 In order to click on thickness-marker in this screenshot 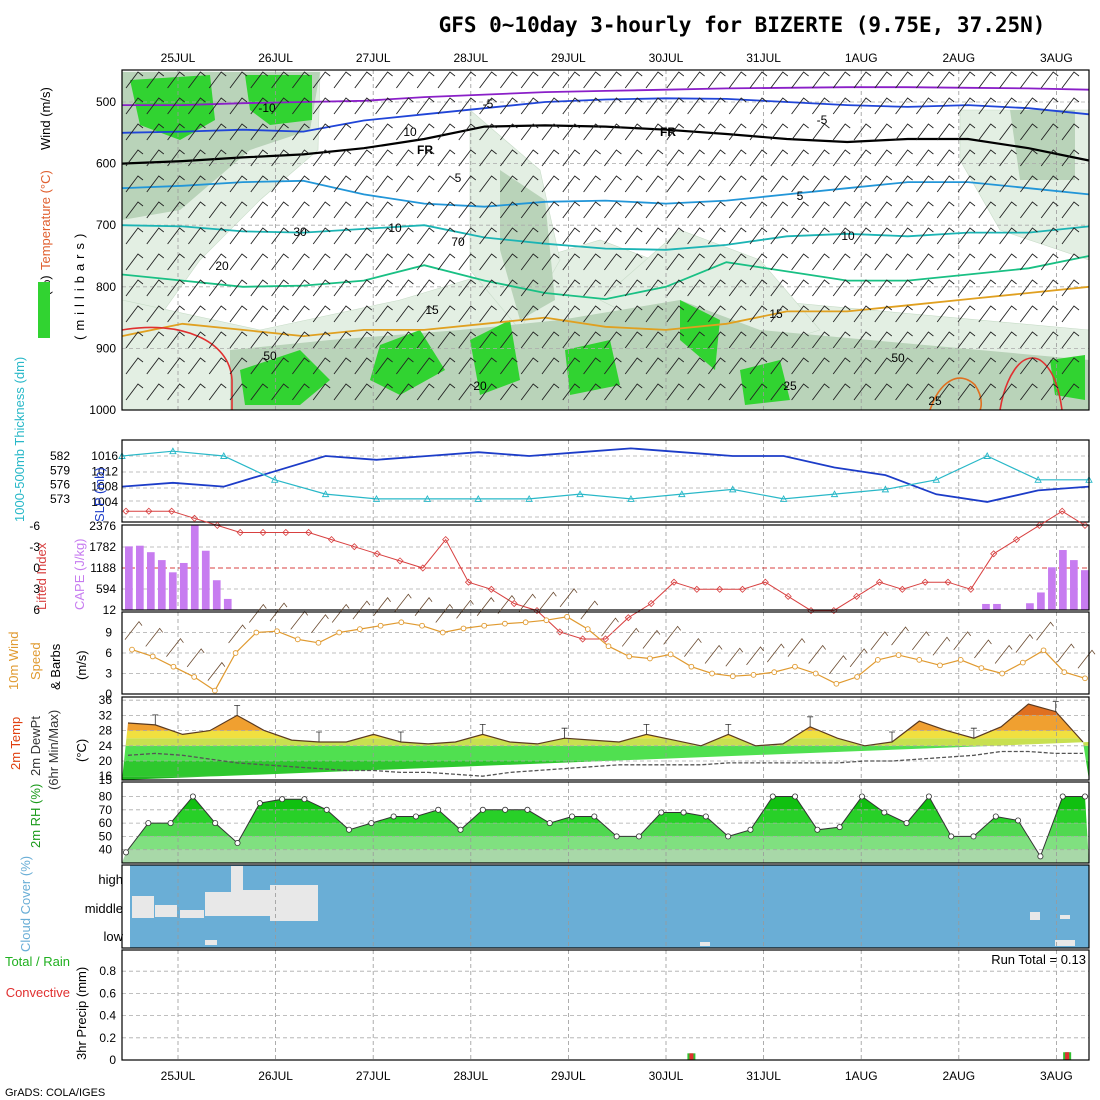, I will do `click(732, 489)`.